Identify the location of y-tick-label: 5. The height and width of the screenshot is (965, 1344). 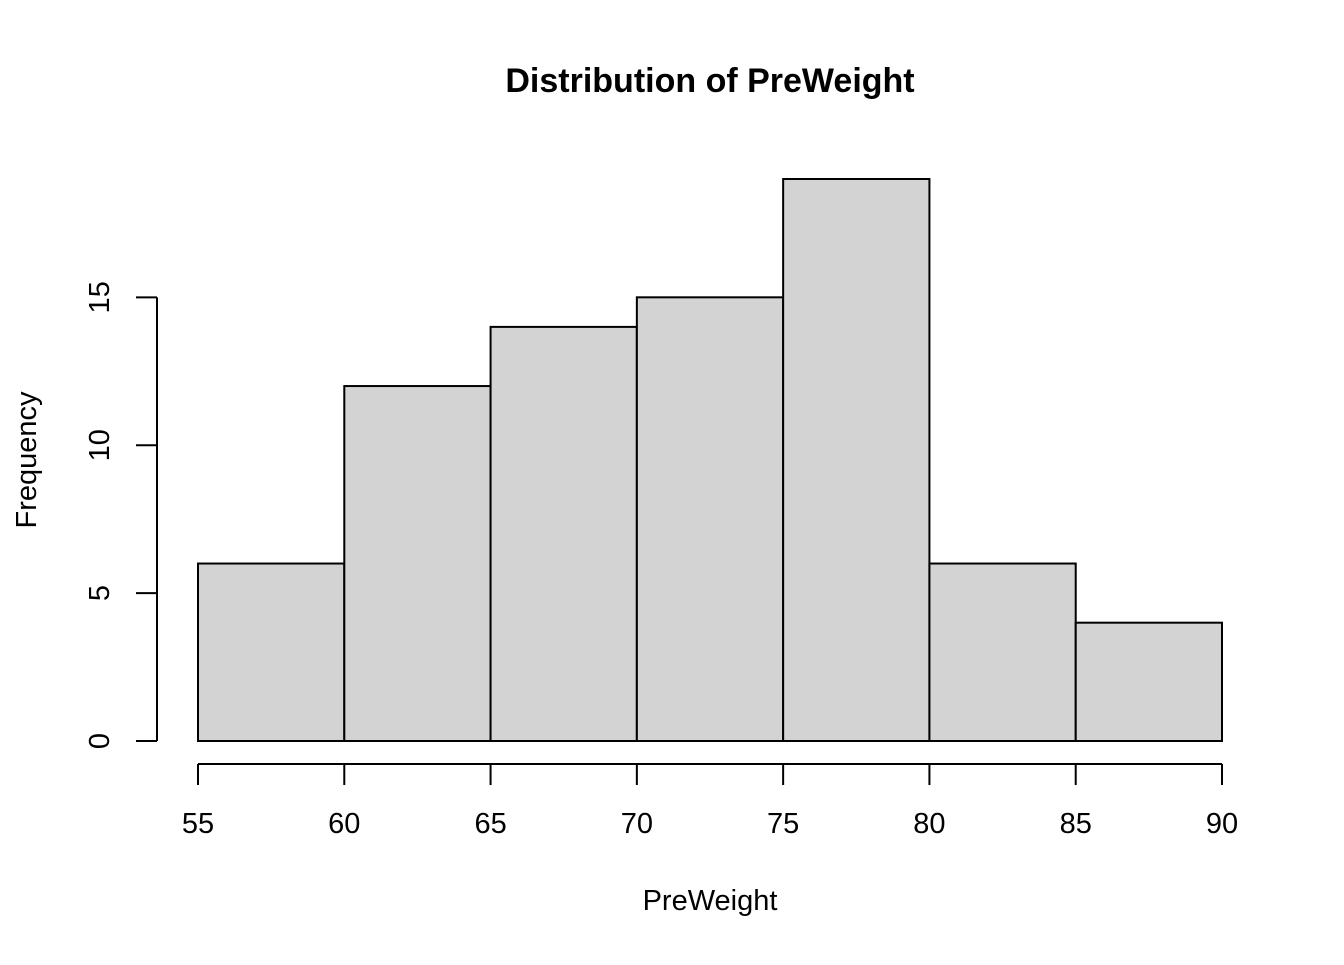
(100, 593).